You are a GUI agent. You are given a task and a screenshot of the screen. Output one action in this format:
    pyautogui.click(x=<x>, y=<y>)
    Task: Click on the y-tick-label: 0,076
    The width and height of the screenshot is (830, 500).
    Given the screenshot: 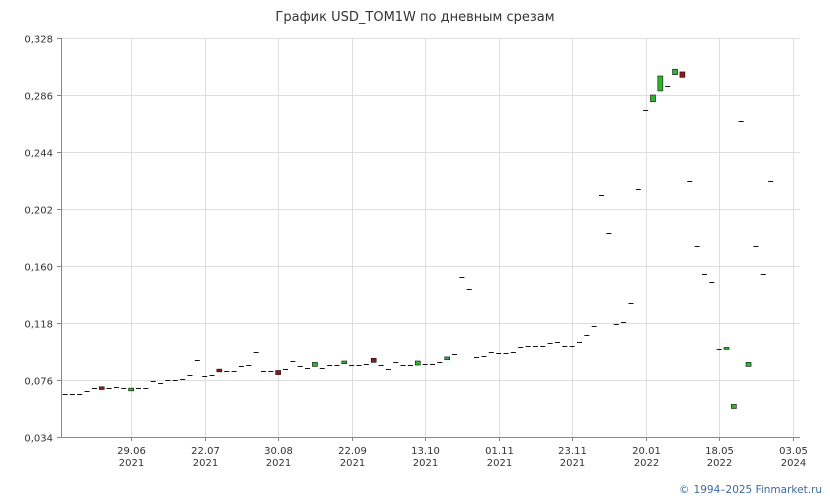 What is the action you would take?
    pyautogui.click(x=38, y=382)
    